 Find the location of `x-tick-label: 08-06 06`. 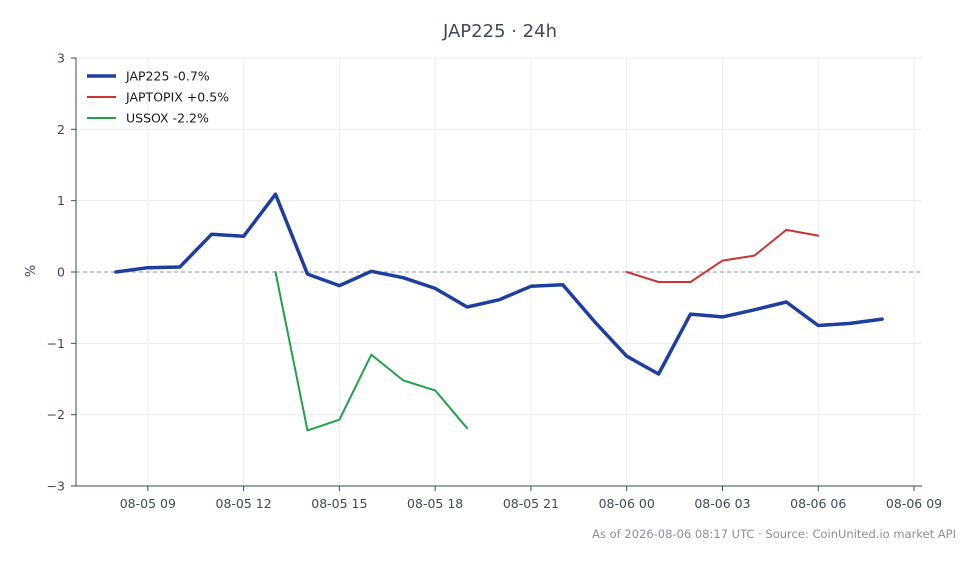

x-tick-label: 08-06 06 is located at coordinates (818, 503).